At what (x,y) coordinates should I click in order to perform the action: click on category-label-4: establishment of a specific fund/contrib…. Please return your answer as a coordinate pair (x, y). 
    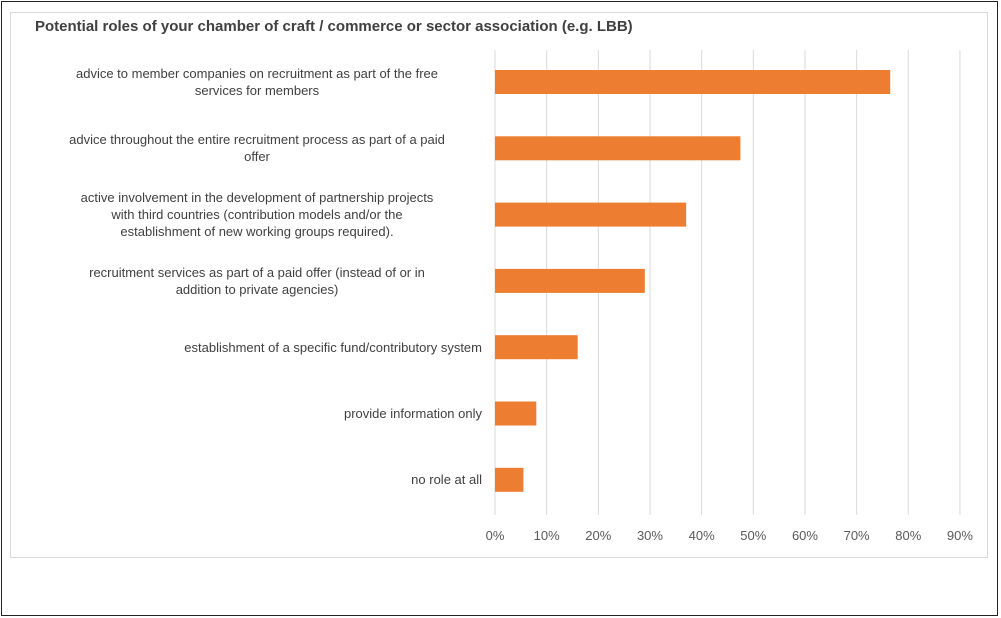
    Looking at the image, I should click on (257, 347).